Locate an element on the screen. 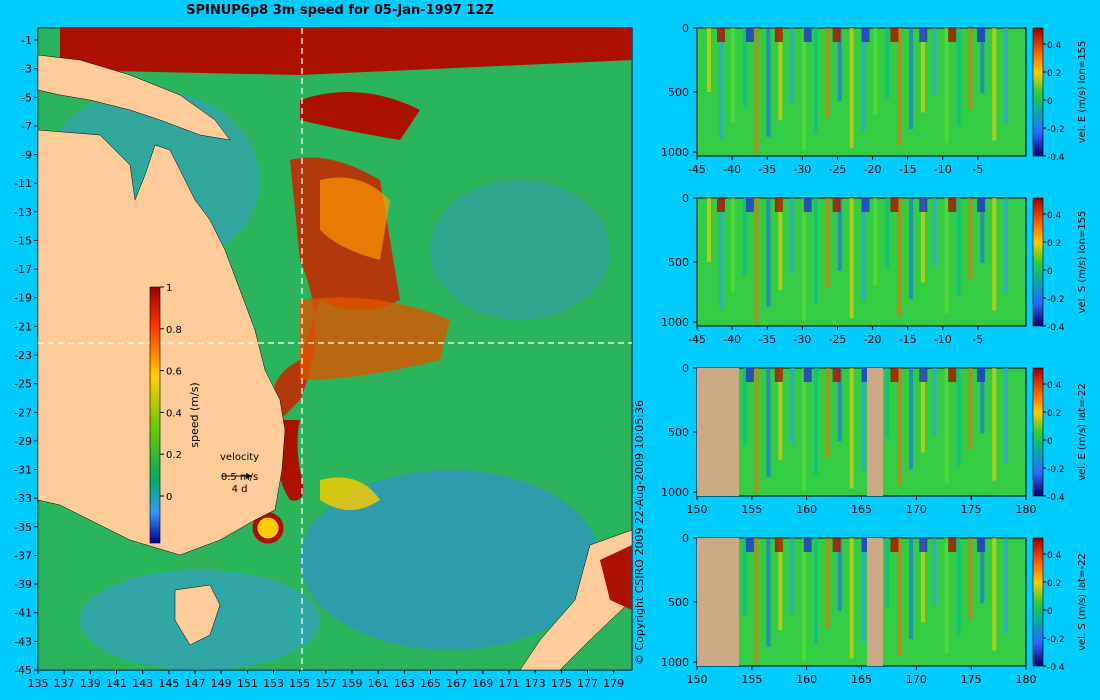  section-x-tick: 170 is located at coordinates (916, 509).